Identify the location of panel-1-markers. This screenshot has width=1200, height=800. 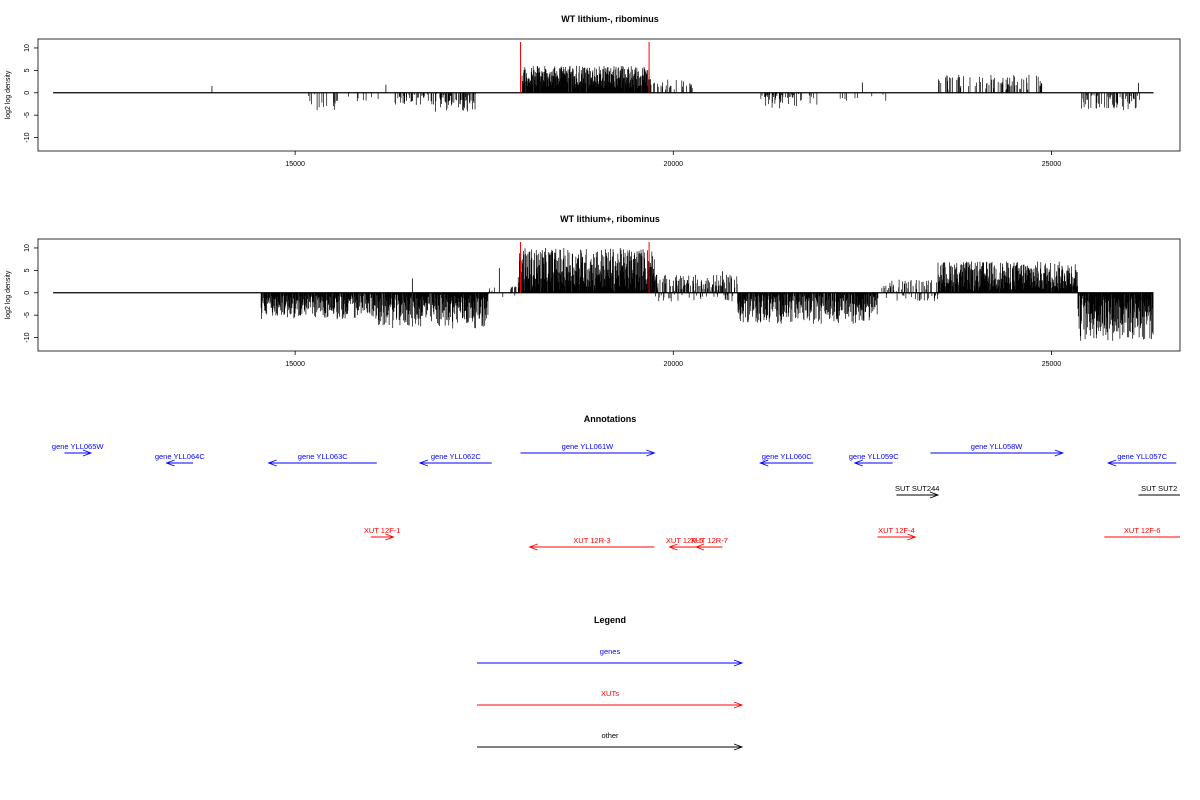
(585, 67).